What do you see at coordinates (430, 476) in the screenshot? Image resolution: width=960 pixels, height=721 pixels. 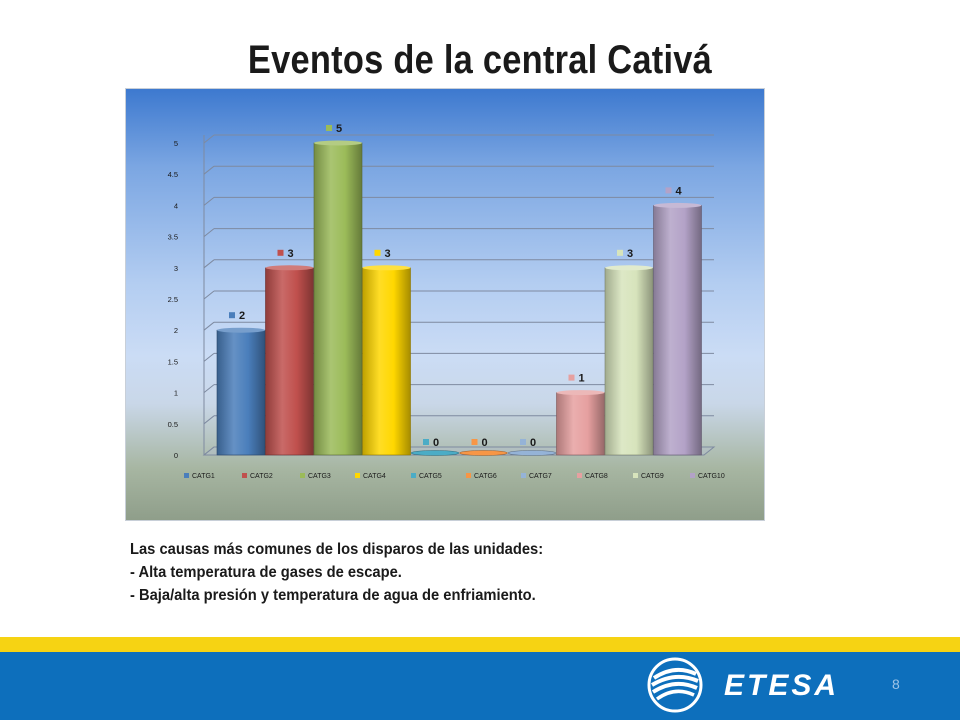 I see `legend-label-catg5: CATG5` at bounding box center [430, 476].